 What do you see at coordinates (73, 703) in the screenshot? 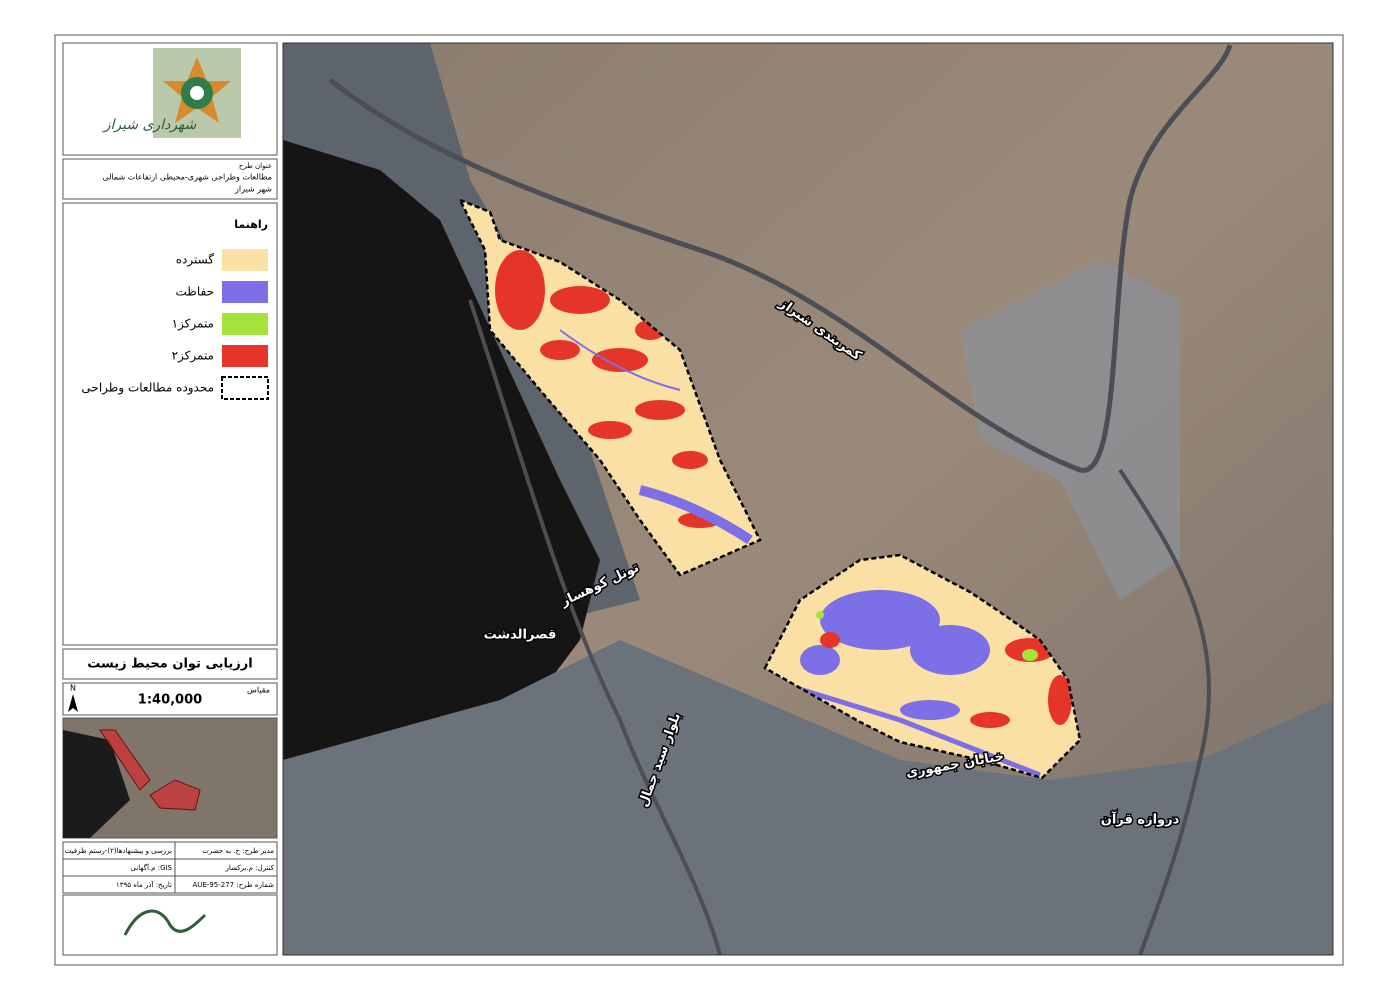
I see `north-arrow` at bounding box center [73, 703].